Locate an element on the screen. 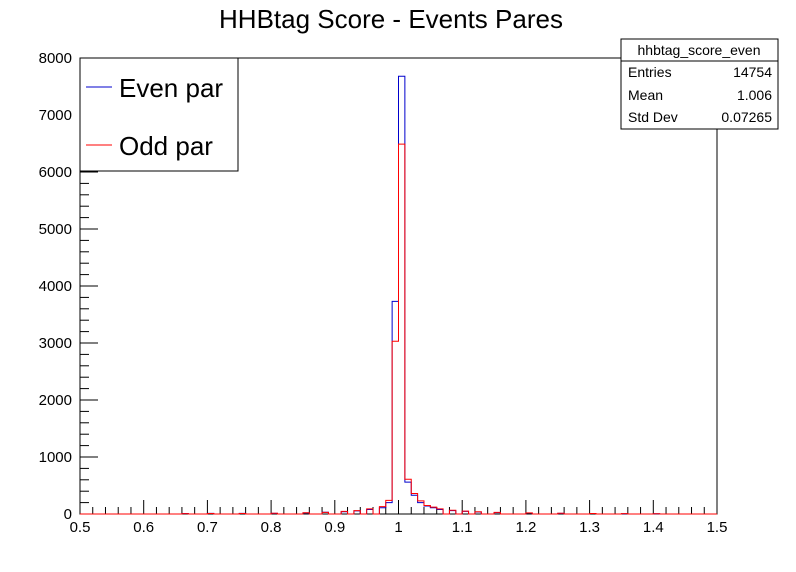  x-tick-label: 1.4 is located at coordinates (653, 527).